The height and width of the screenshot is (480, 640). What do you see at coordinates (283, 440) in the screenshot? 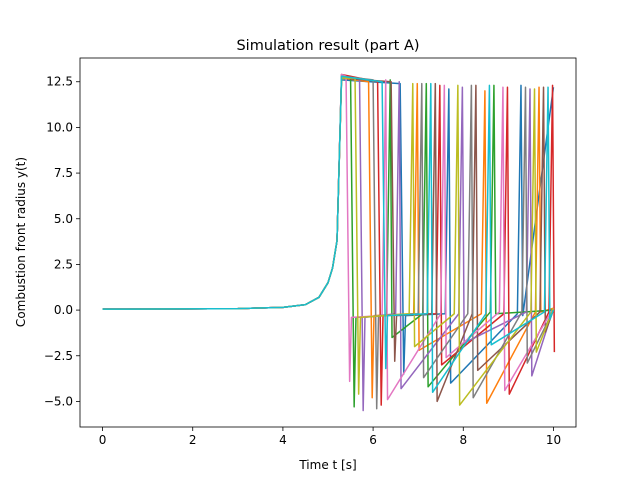
I see `x-tick-label: 4` at bounding box center [283, 440].